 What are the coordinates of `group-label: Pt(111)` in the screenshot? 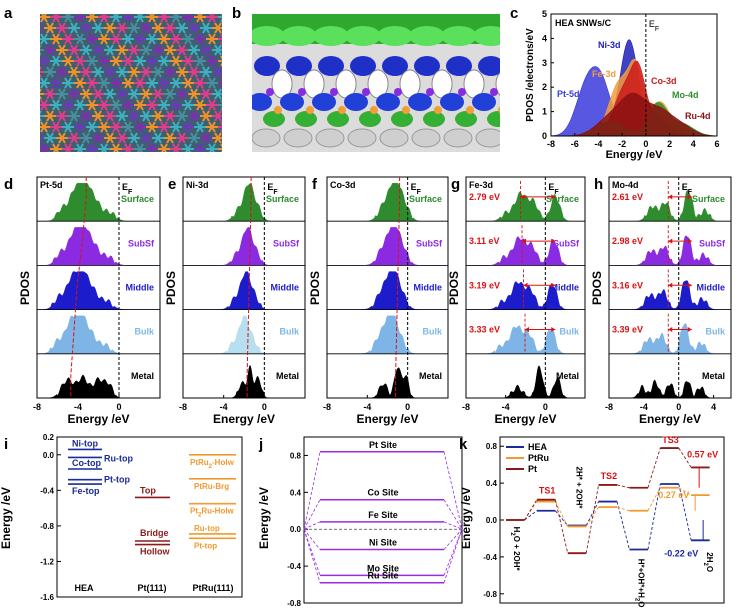 It's located at (151, 588).